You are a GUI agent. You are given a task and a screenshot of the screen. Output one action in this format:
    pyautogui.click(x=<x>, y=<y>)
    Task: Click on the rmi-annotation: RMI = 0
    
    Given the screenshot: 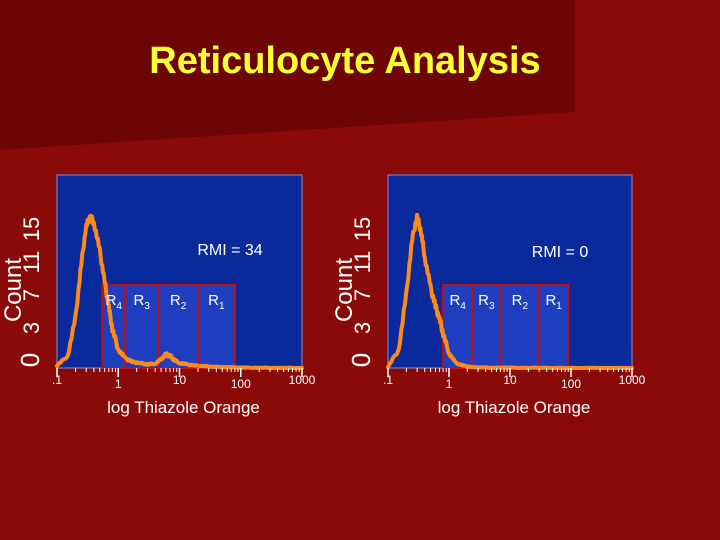 What is the action you would take?
    pyautogui.click(x=560, y=252)
    